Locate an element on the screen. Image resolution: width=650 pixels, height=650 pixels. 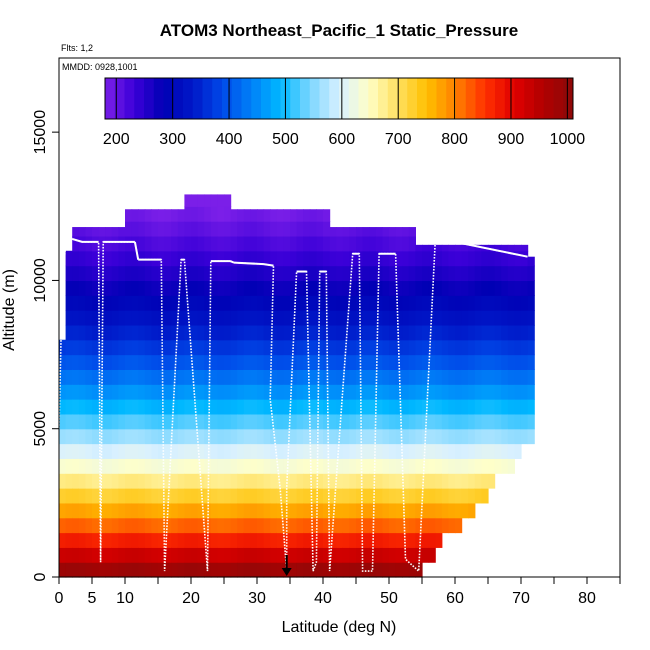
flights-note: Flts: 1,2 is located at coordinates (77, 48).